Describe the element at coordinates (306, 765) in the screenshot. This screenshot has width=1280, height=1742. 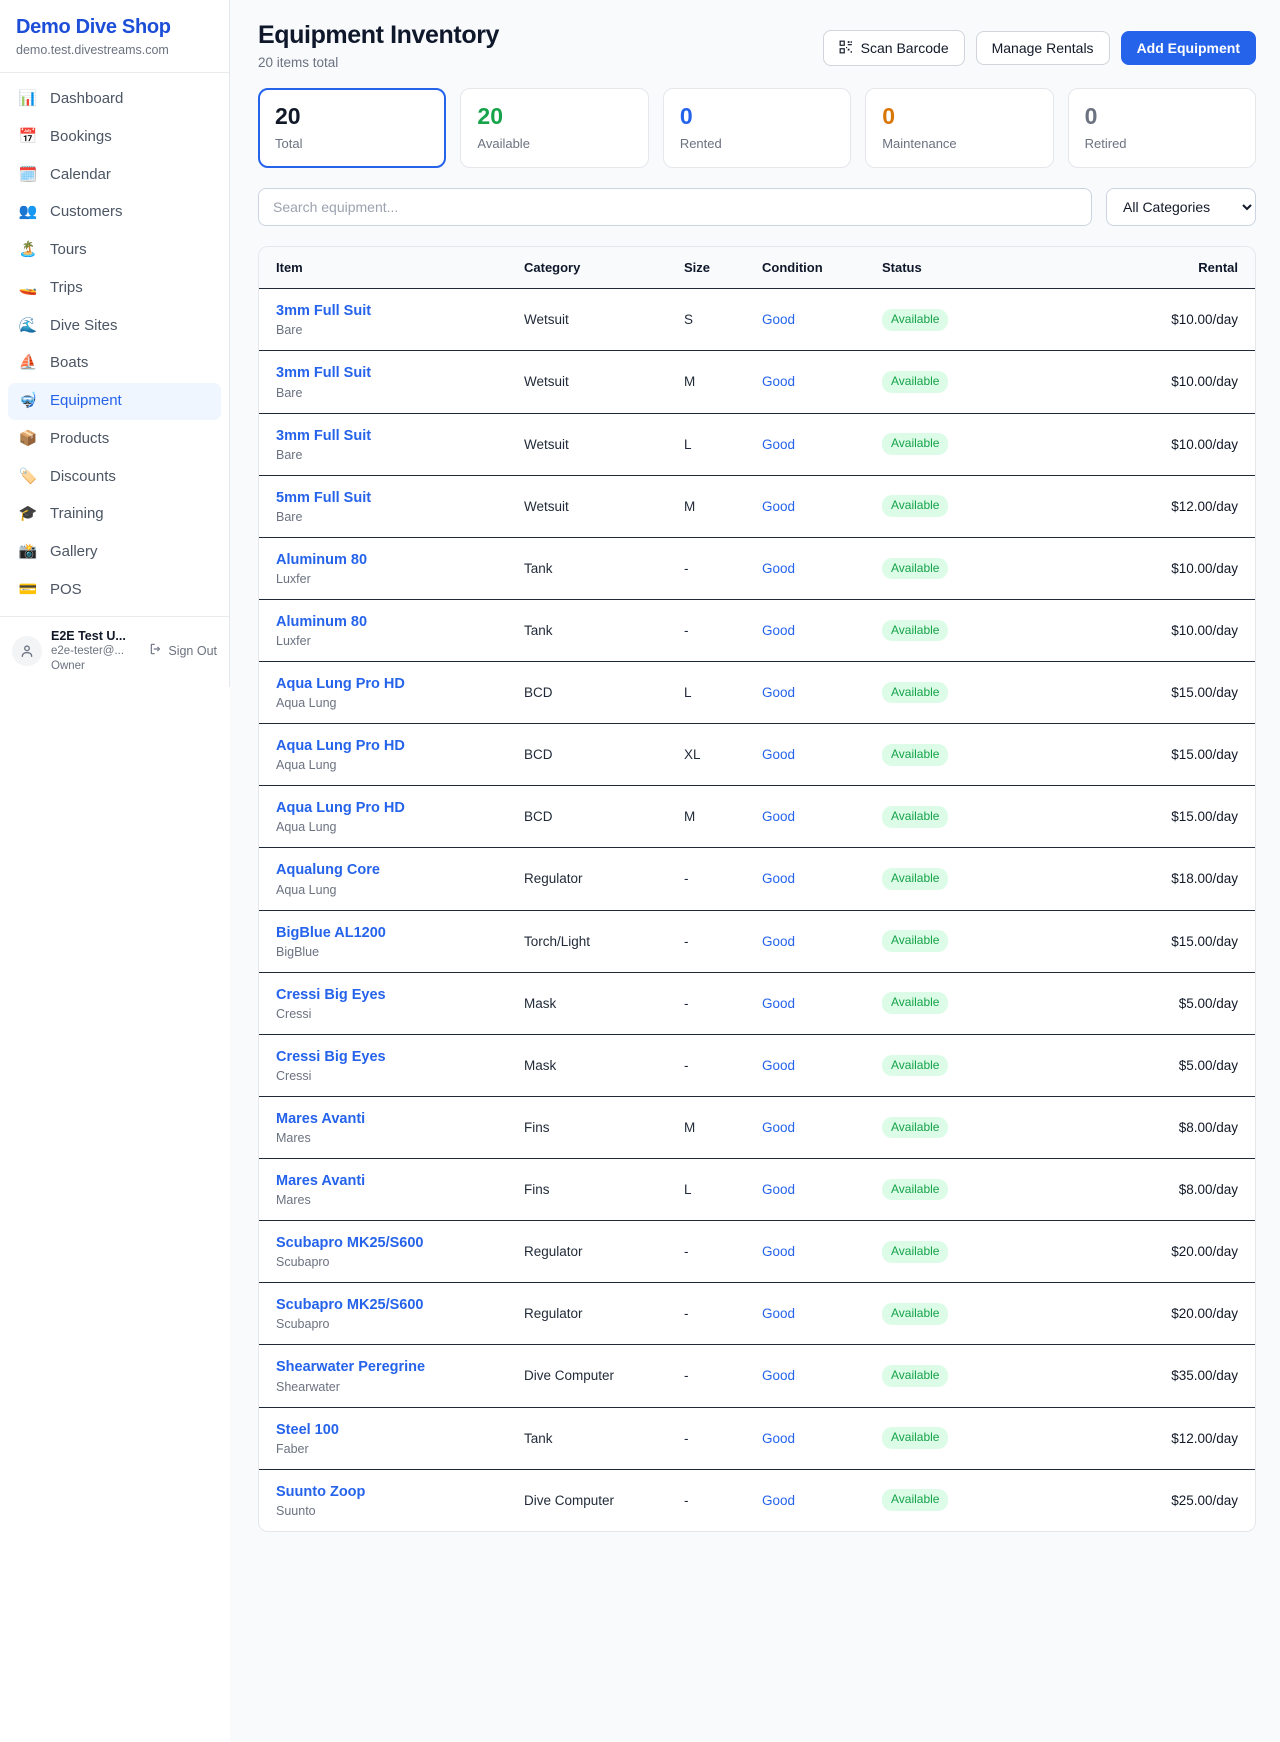
I see `item-brand: Aqua Lung` at that location.